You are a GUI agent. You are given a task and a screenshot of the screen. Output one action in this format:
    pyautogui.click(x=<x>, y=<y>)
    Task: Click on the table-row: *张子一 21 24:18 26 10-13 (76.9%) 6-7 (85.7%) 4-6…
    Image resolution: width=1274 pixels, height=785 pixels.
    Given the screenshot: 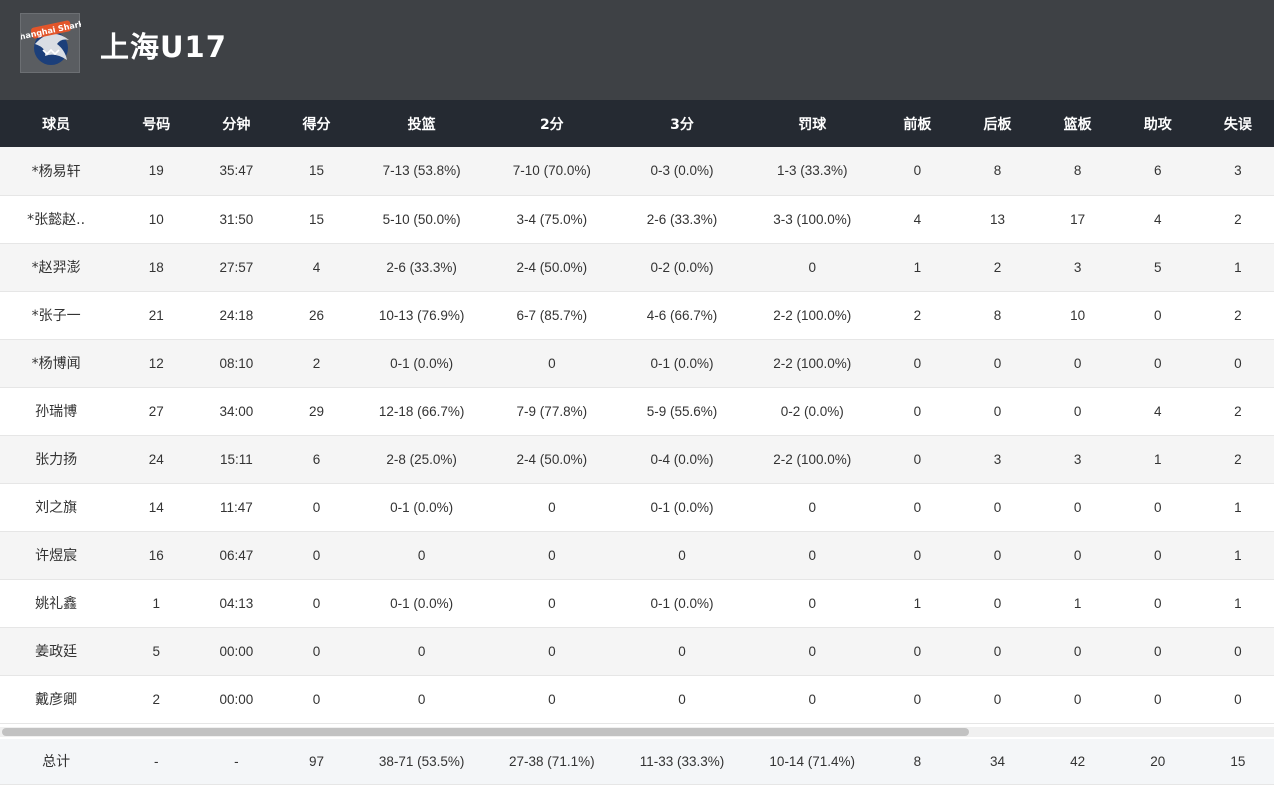 What is the action you would take?
    pyautogui.click(x=637, y=315)
    